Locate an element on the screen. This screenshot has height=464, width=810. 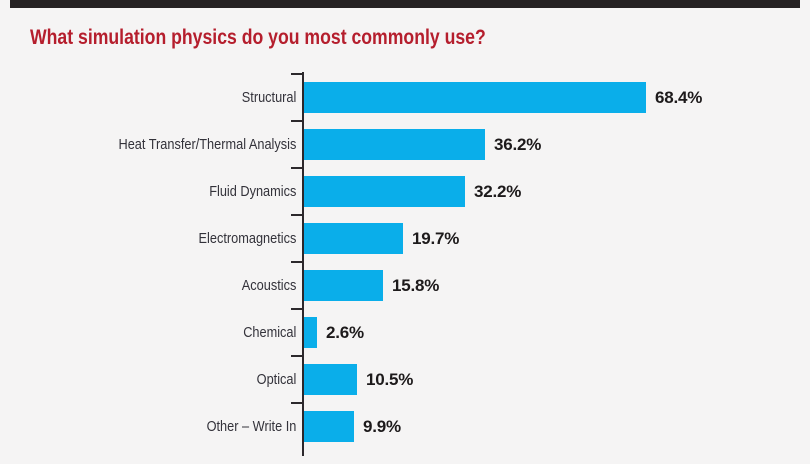
chart-row: Chemical 2.6% is located at coordinates (405, 332).